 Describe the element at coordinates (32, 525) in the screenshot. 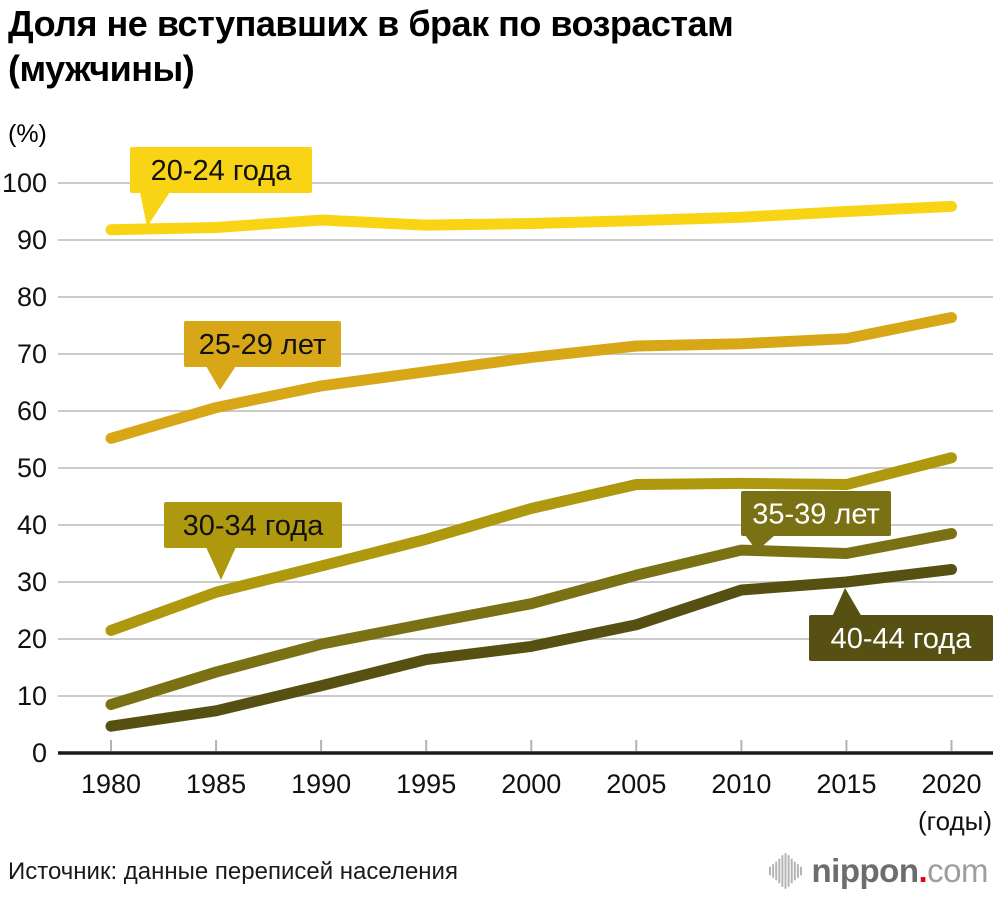

I see `y-tick-label: 40` at that location.